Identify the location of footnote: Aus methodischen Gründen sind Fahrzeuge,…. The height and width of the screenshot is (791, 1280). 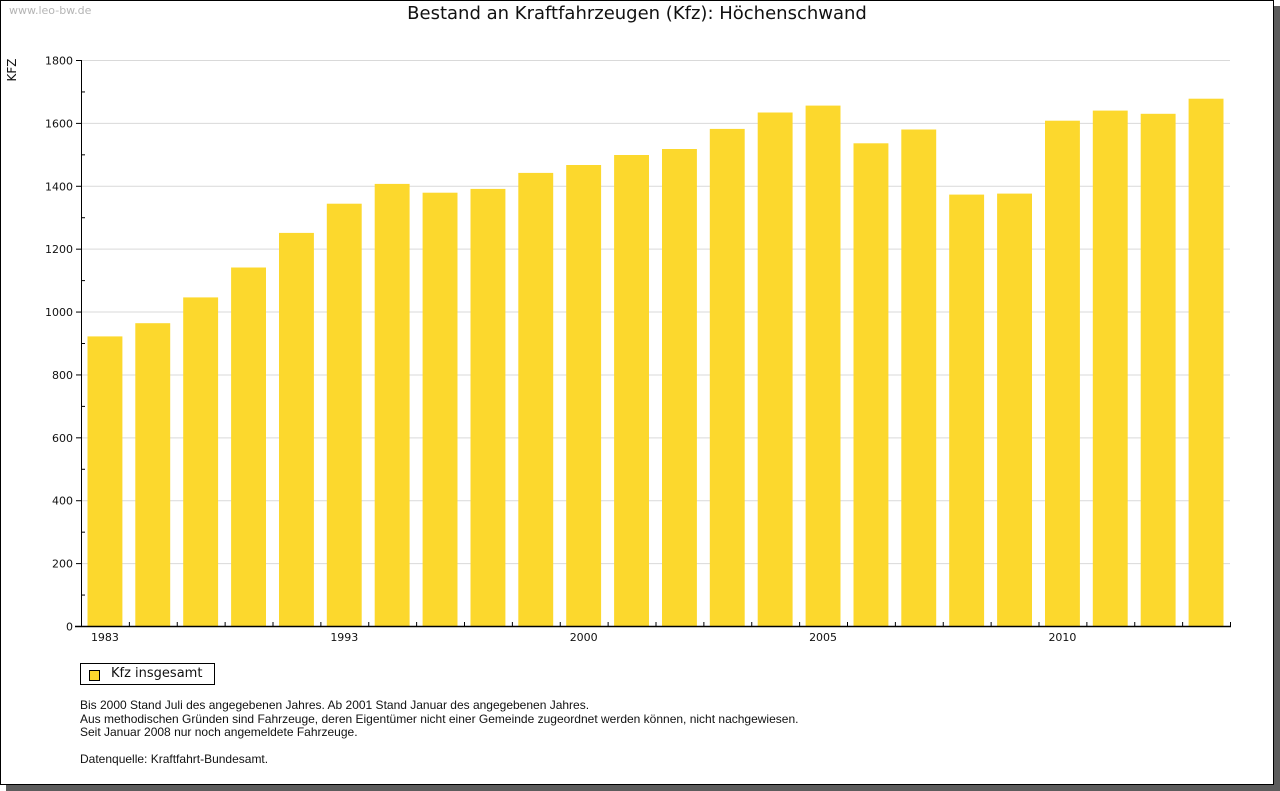
(439, 718).